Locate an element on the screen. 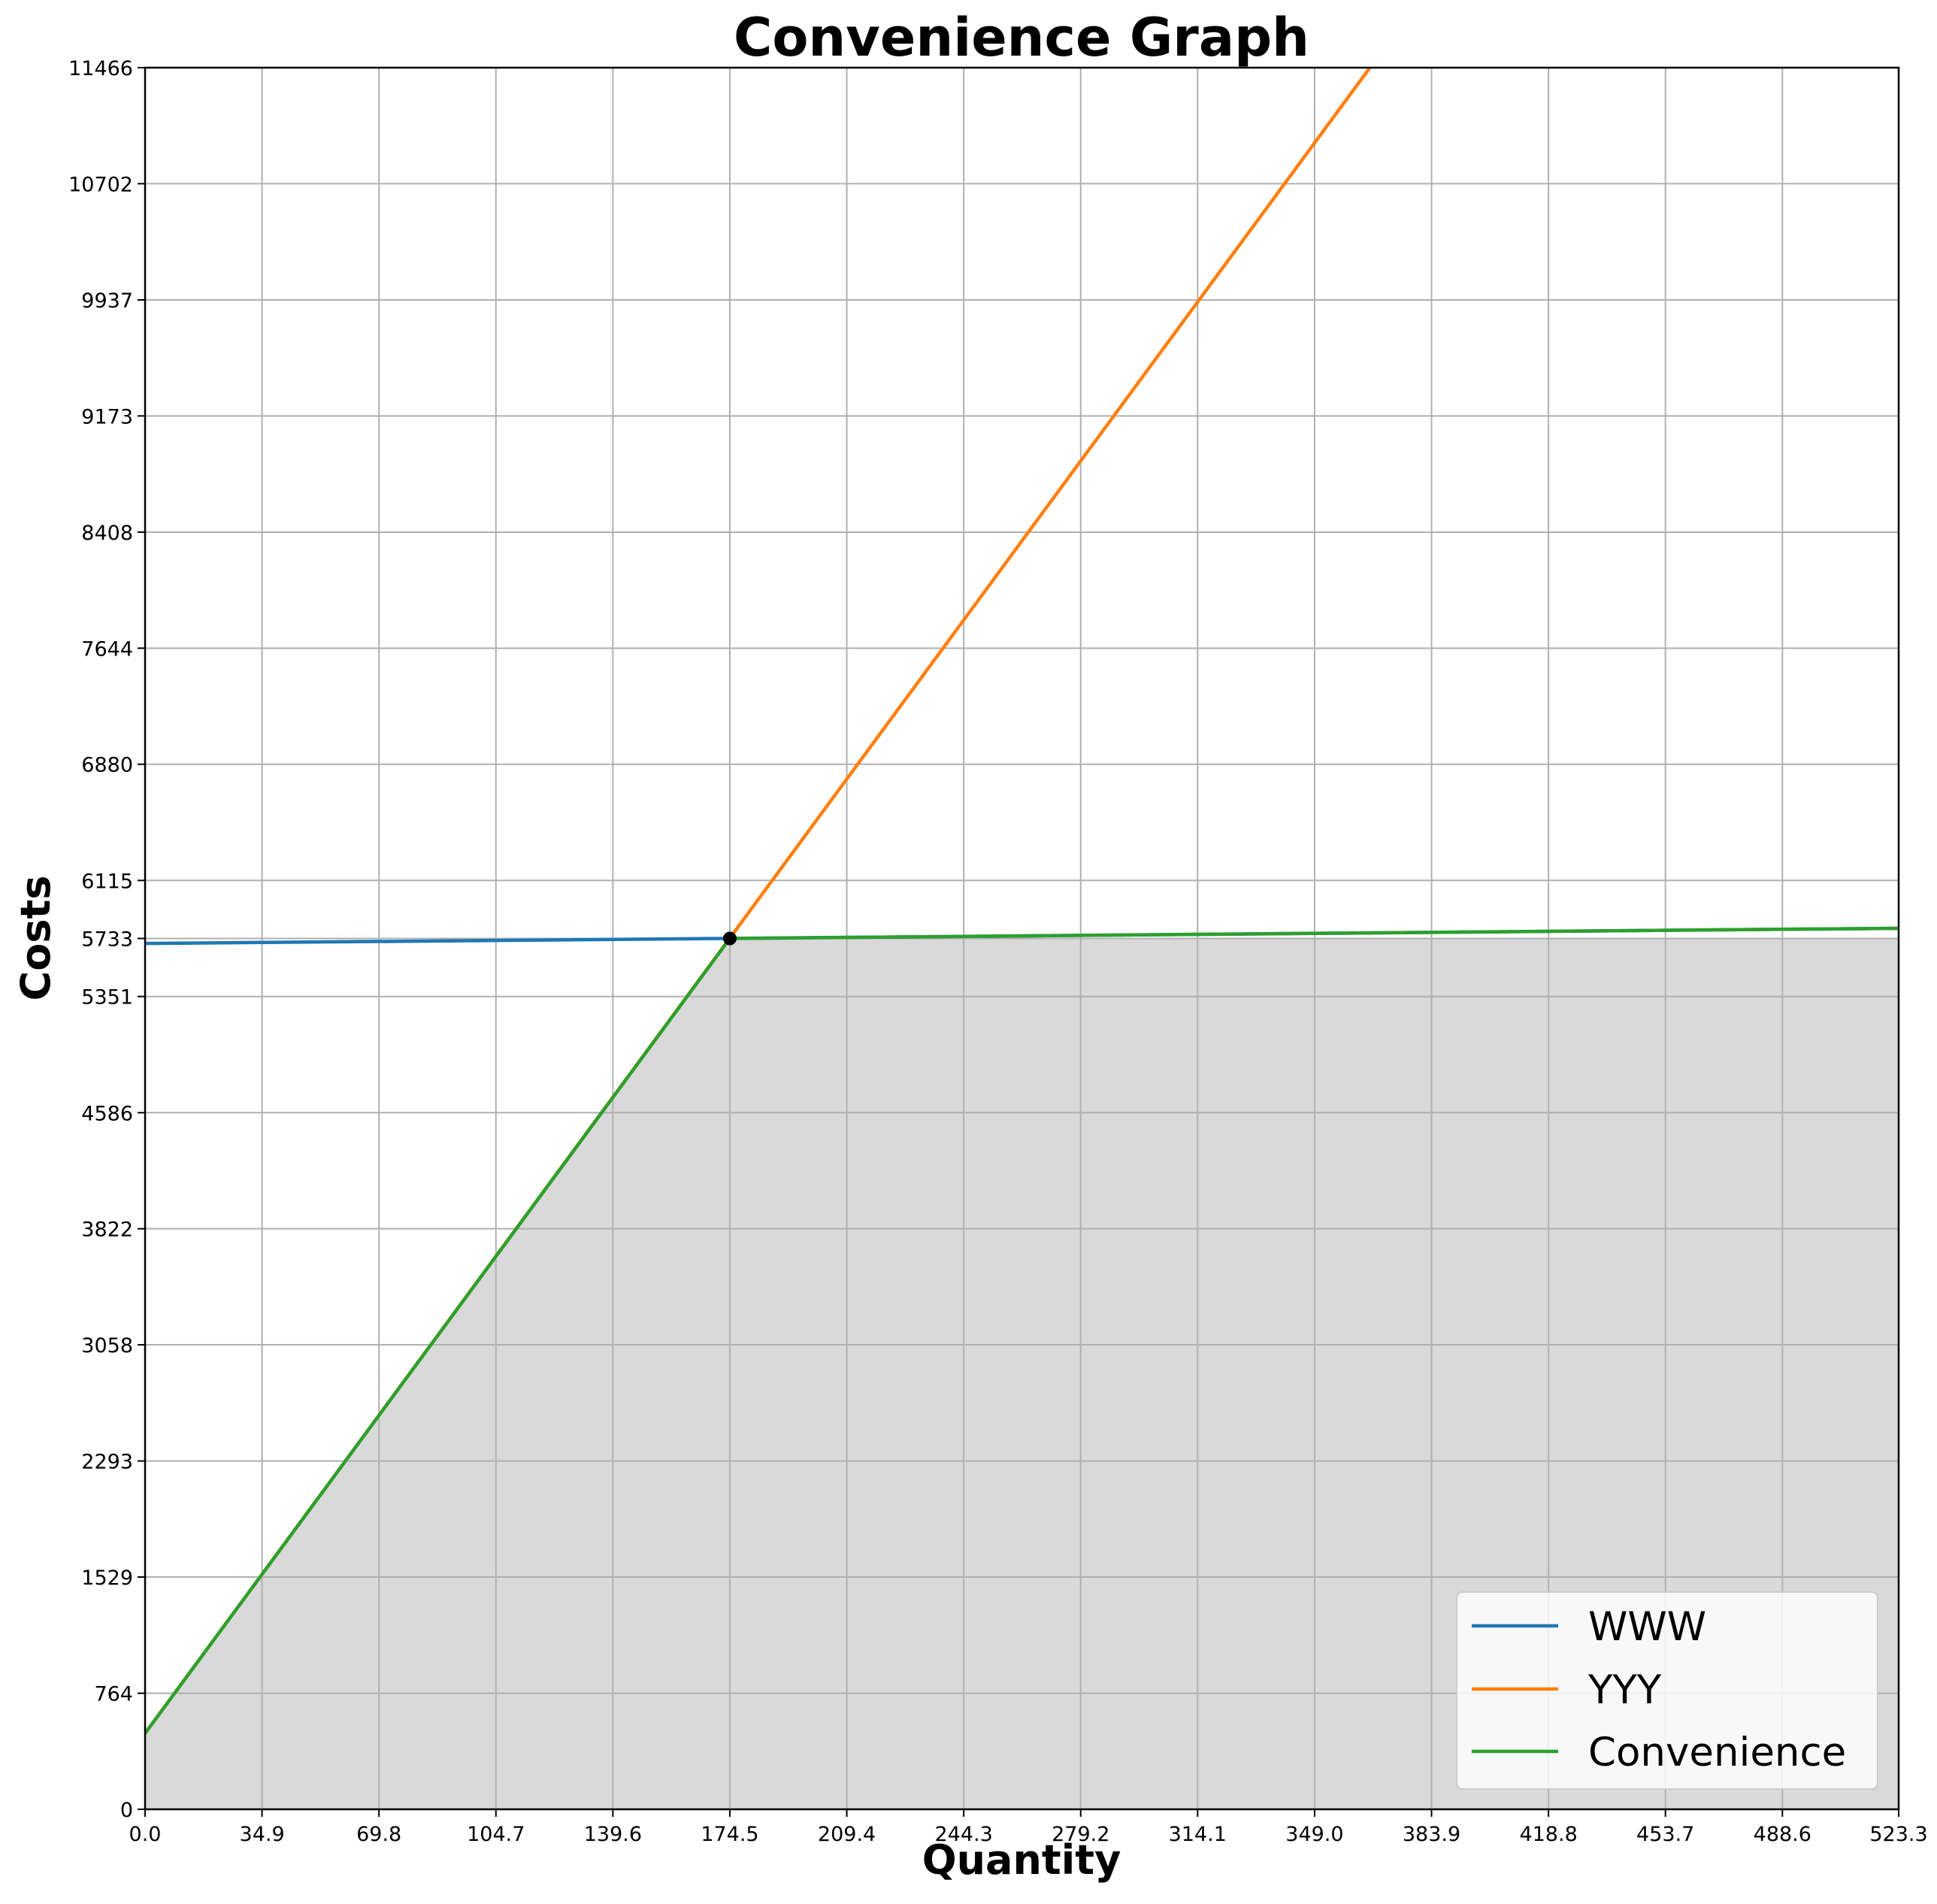  x-tick-label: 279.2 is located at coordinates (1080, 1834).